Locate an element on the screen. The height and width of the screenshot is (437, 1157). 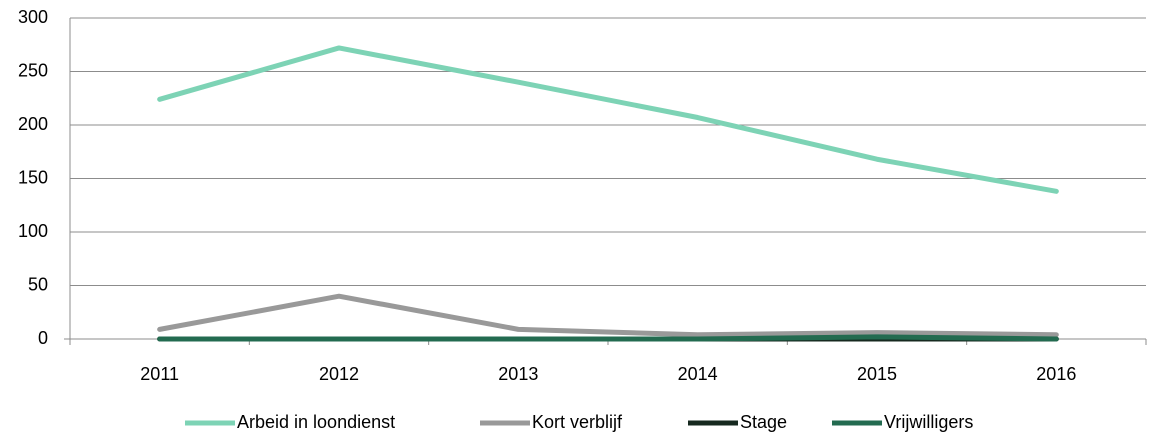
x-tick-label: 2016 is located at coordinates (1056, 374).